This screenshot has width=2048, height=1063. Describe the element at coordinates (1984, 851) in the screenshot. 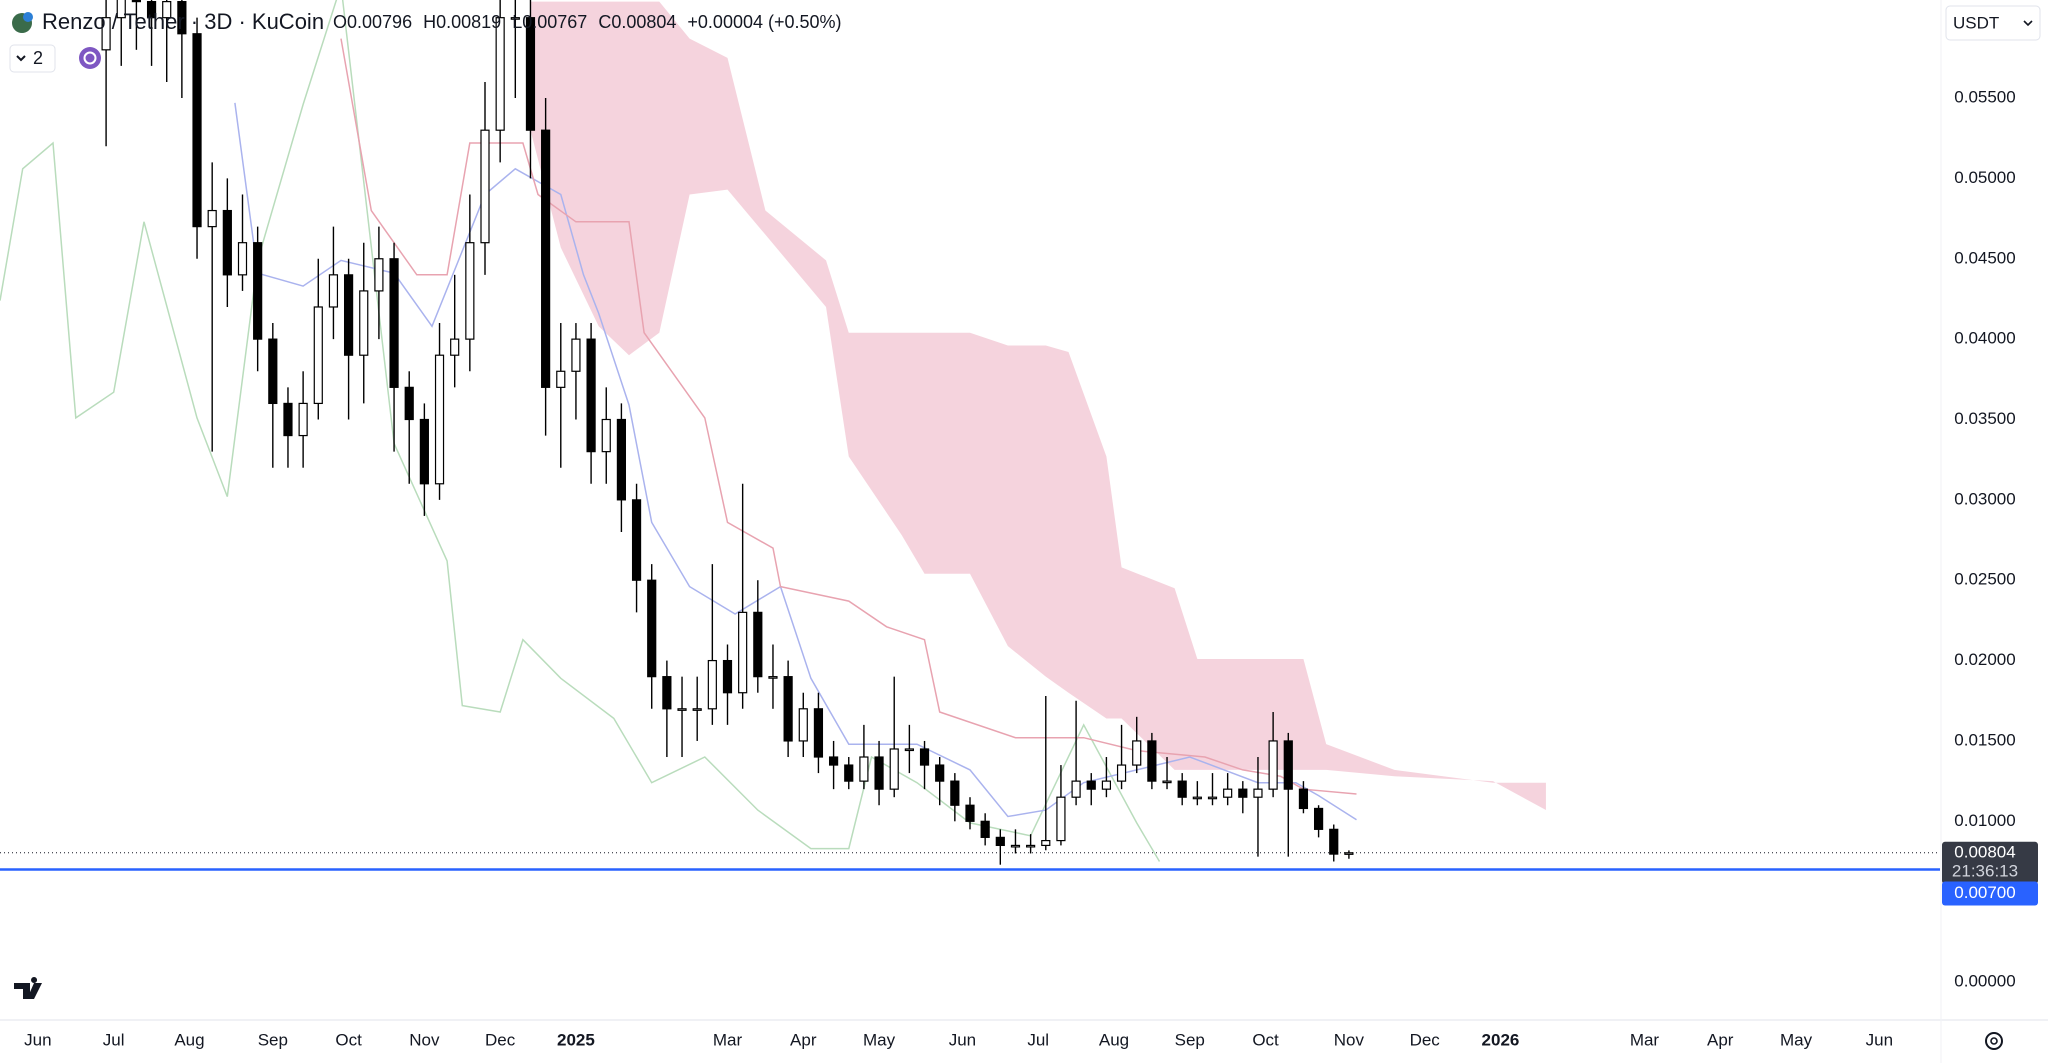

I see `last-price-label: 0.00804` at that location.